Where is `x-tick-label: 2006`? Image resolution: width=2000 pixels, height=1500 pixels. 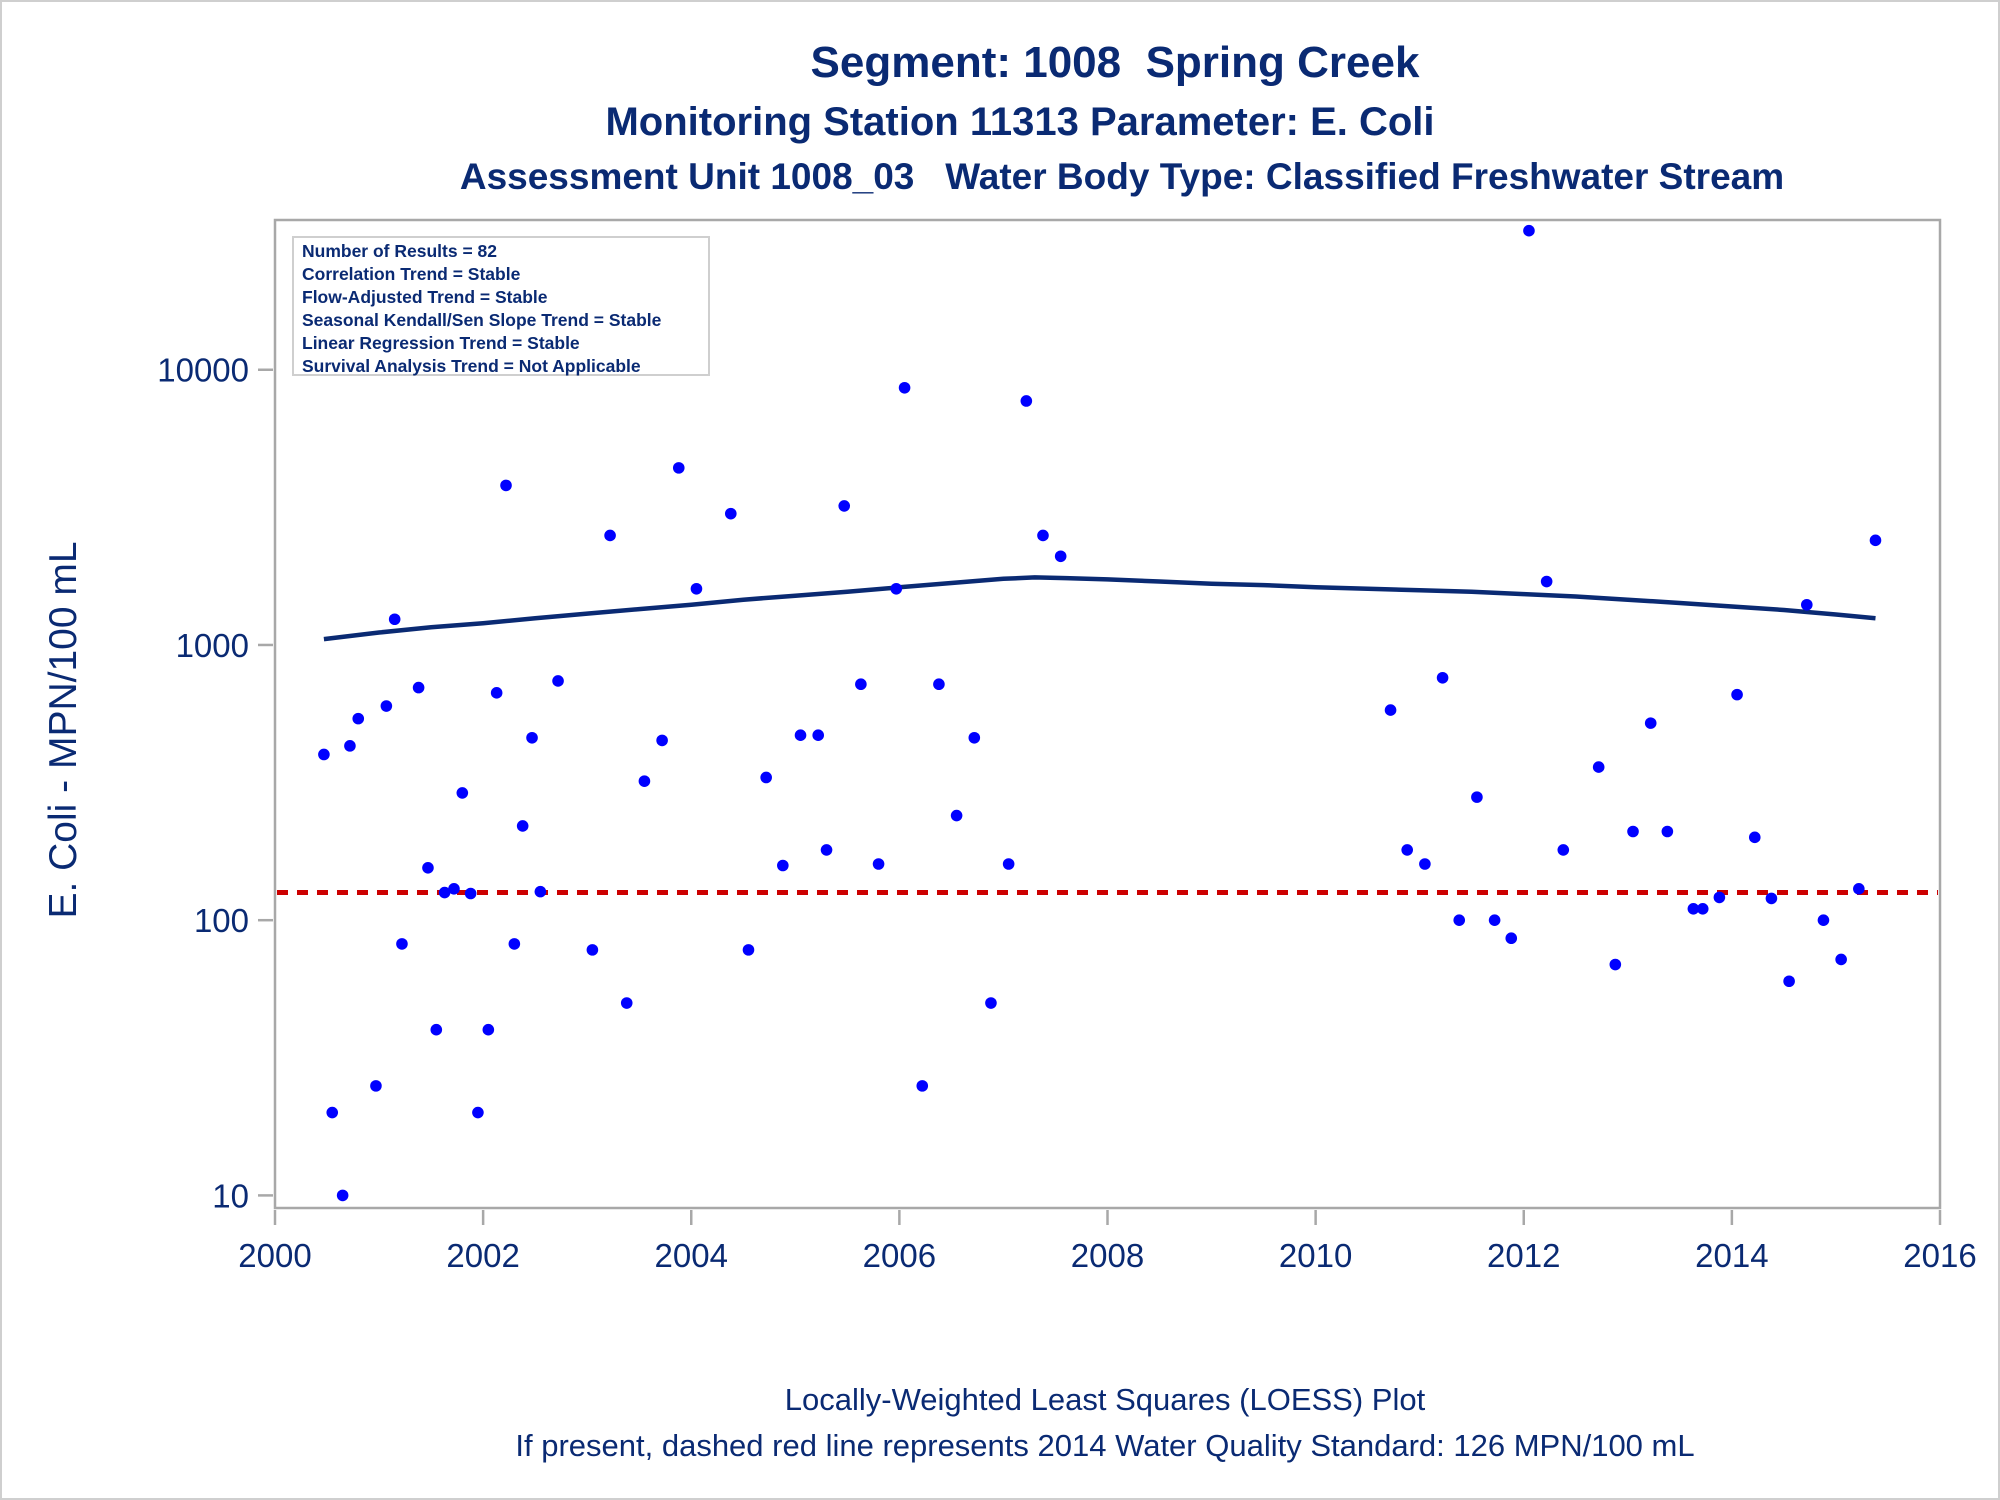 x-tick-label: 2006 is located at coordinates (899, 1255).